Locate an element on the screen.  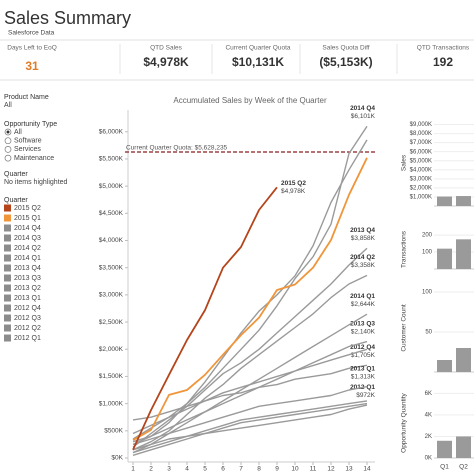
panel-tick-label: $8,000K is located at coordinates (421, 134).